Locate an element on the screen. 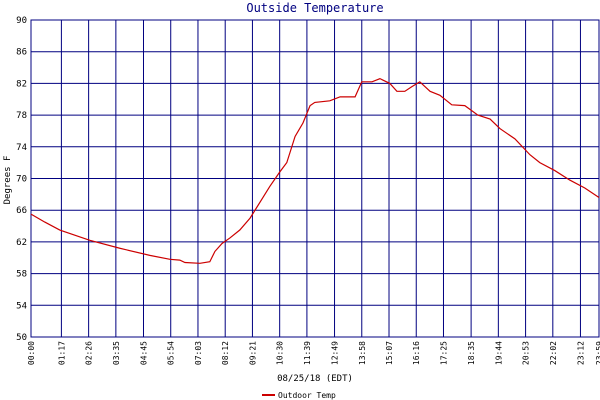 This screenshot has height=400, width=600. x-tick-label: 17:25 is located at coordinates (443, 353).